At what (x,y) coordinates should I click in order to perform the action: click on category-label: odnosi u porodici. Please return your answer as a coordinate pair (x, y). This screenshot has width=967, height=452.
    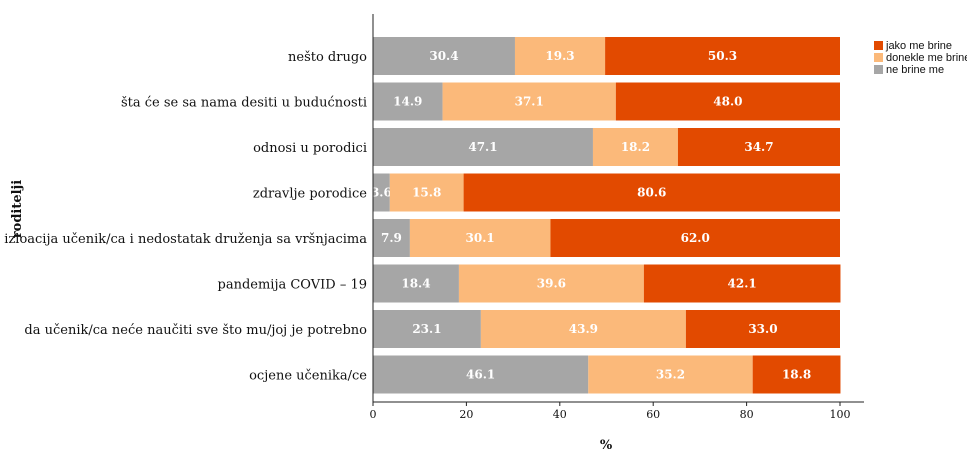
    Looking at the image, I should click on (310, 148).